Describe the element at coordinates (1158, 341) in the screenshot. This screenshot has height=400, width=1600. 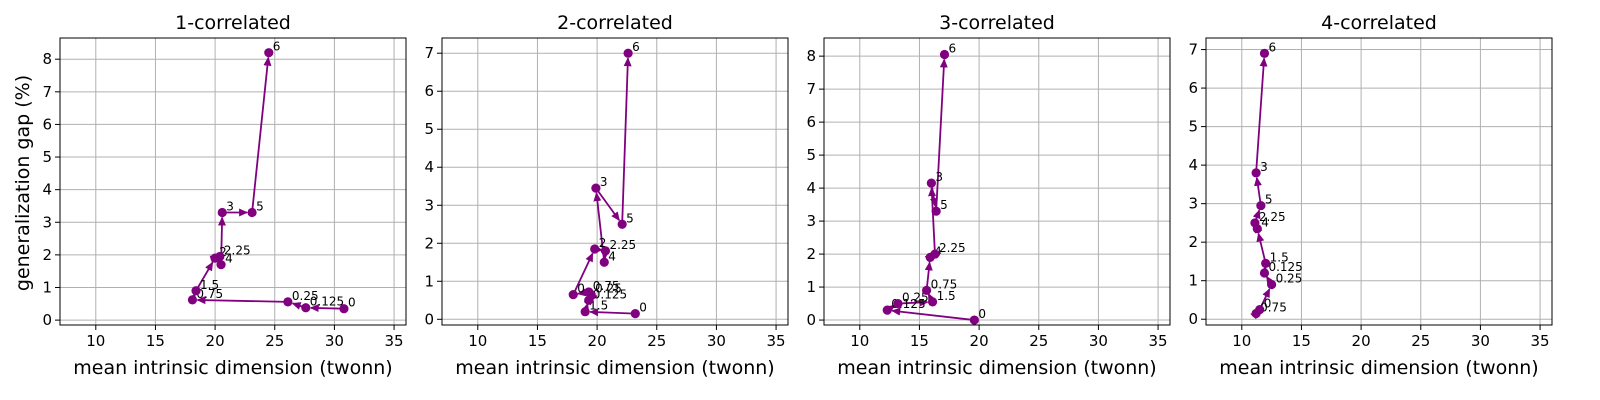
I see `x-tick-label: 35` at that location.